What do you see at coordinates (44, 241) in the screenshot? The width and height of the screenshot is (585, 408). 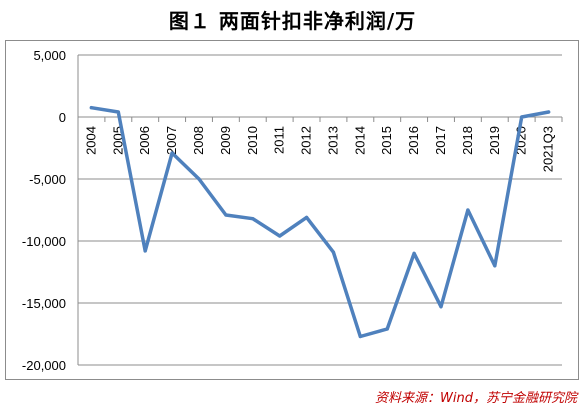 I see `y-tick-label: -10,000` at bounding box center [44, 241].